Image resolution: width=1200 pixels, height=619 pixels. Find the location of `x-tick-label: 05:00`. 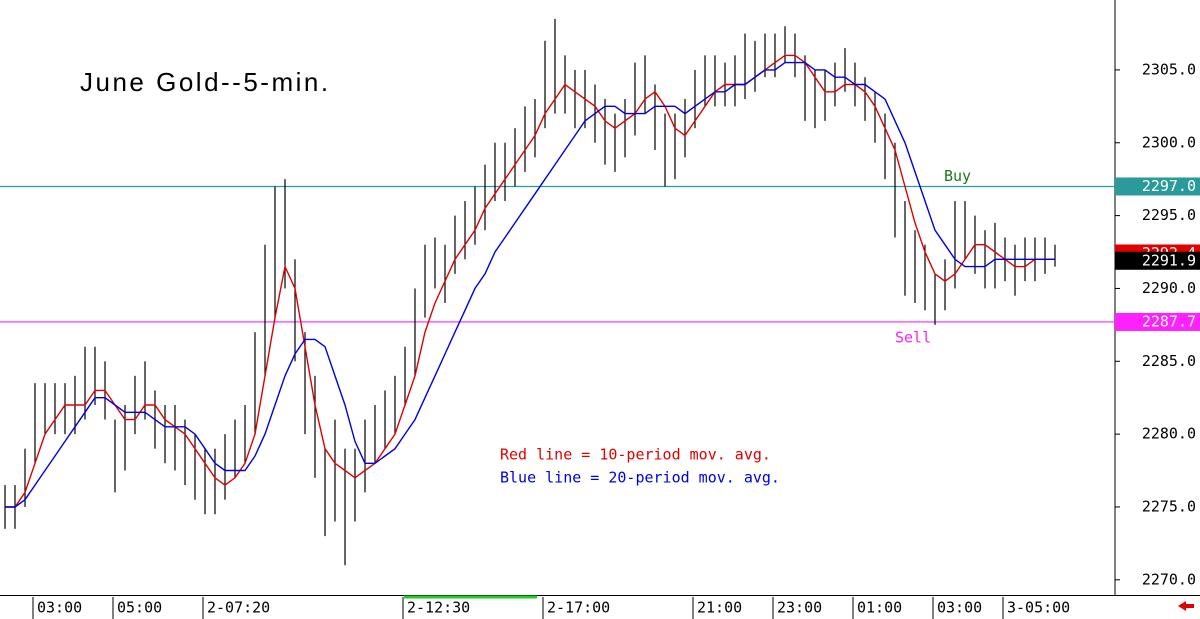

x-tick-label: 05:00 is located at coordinates (139, 608).